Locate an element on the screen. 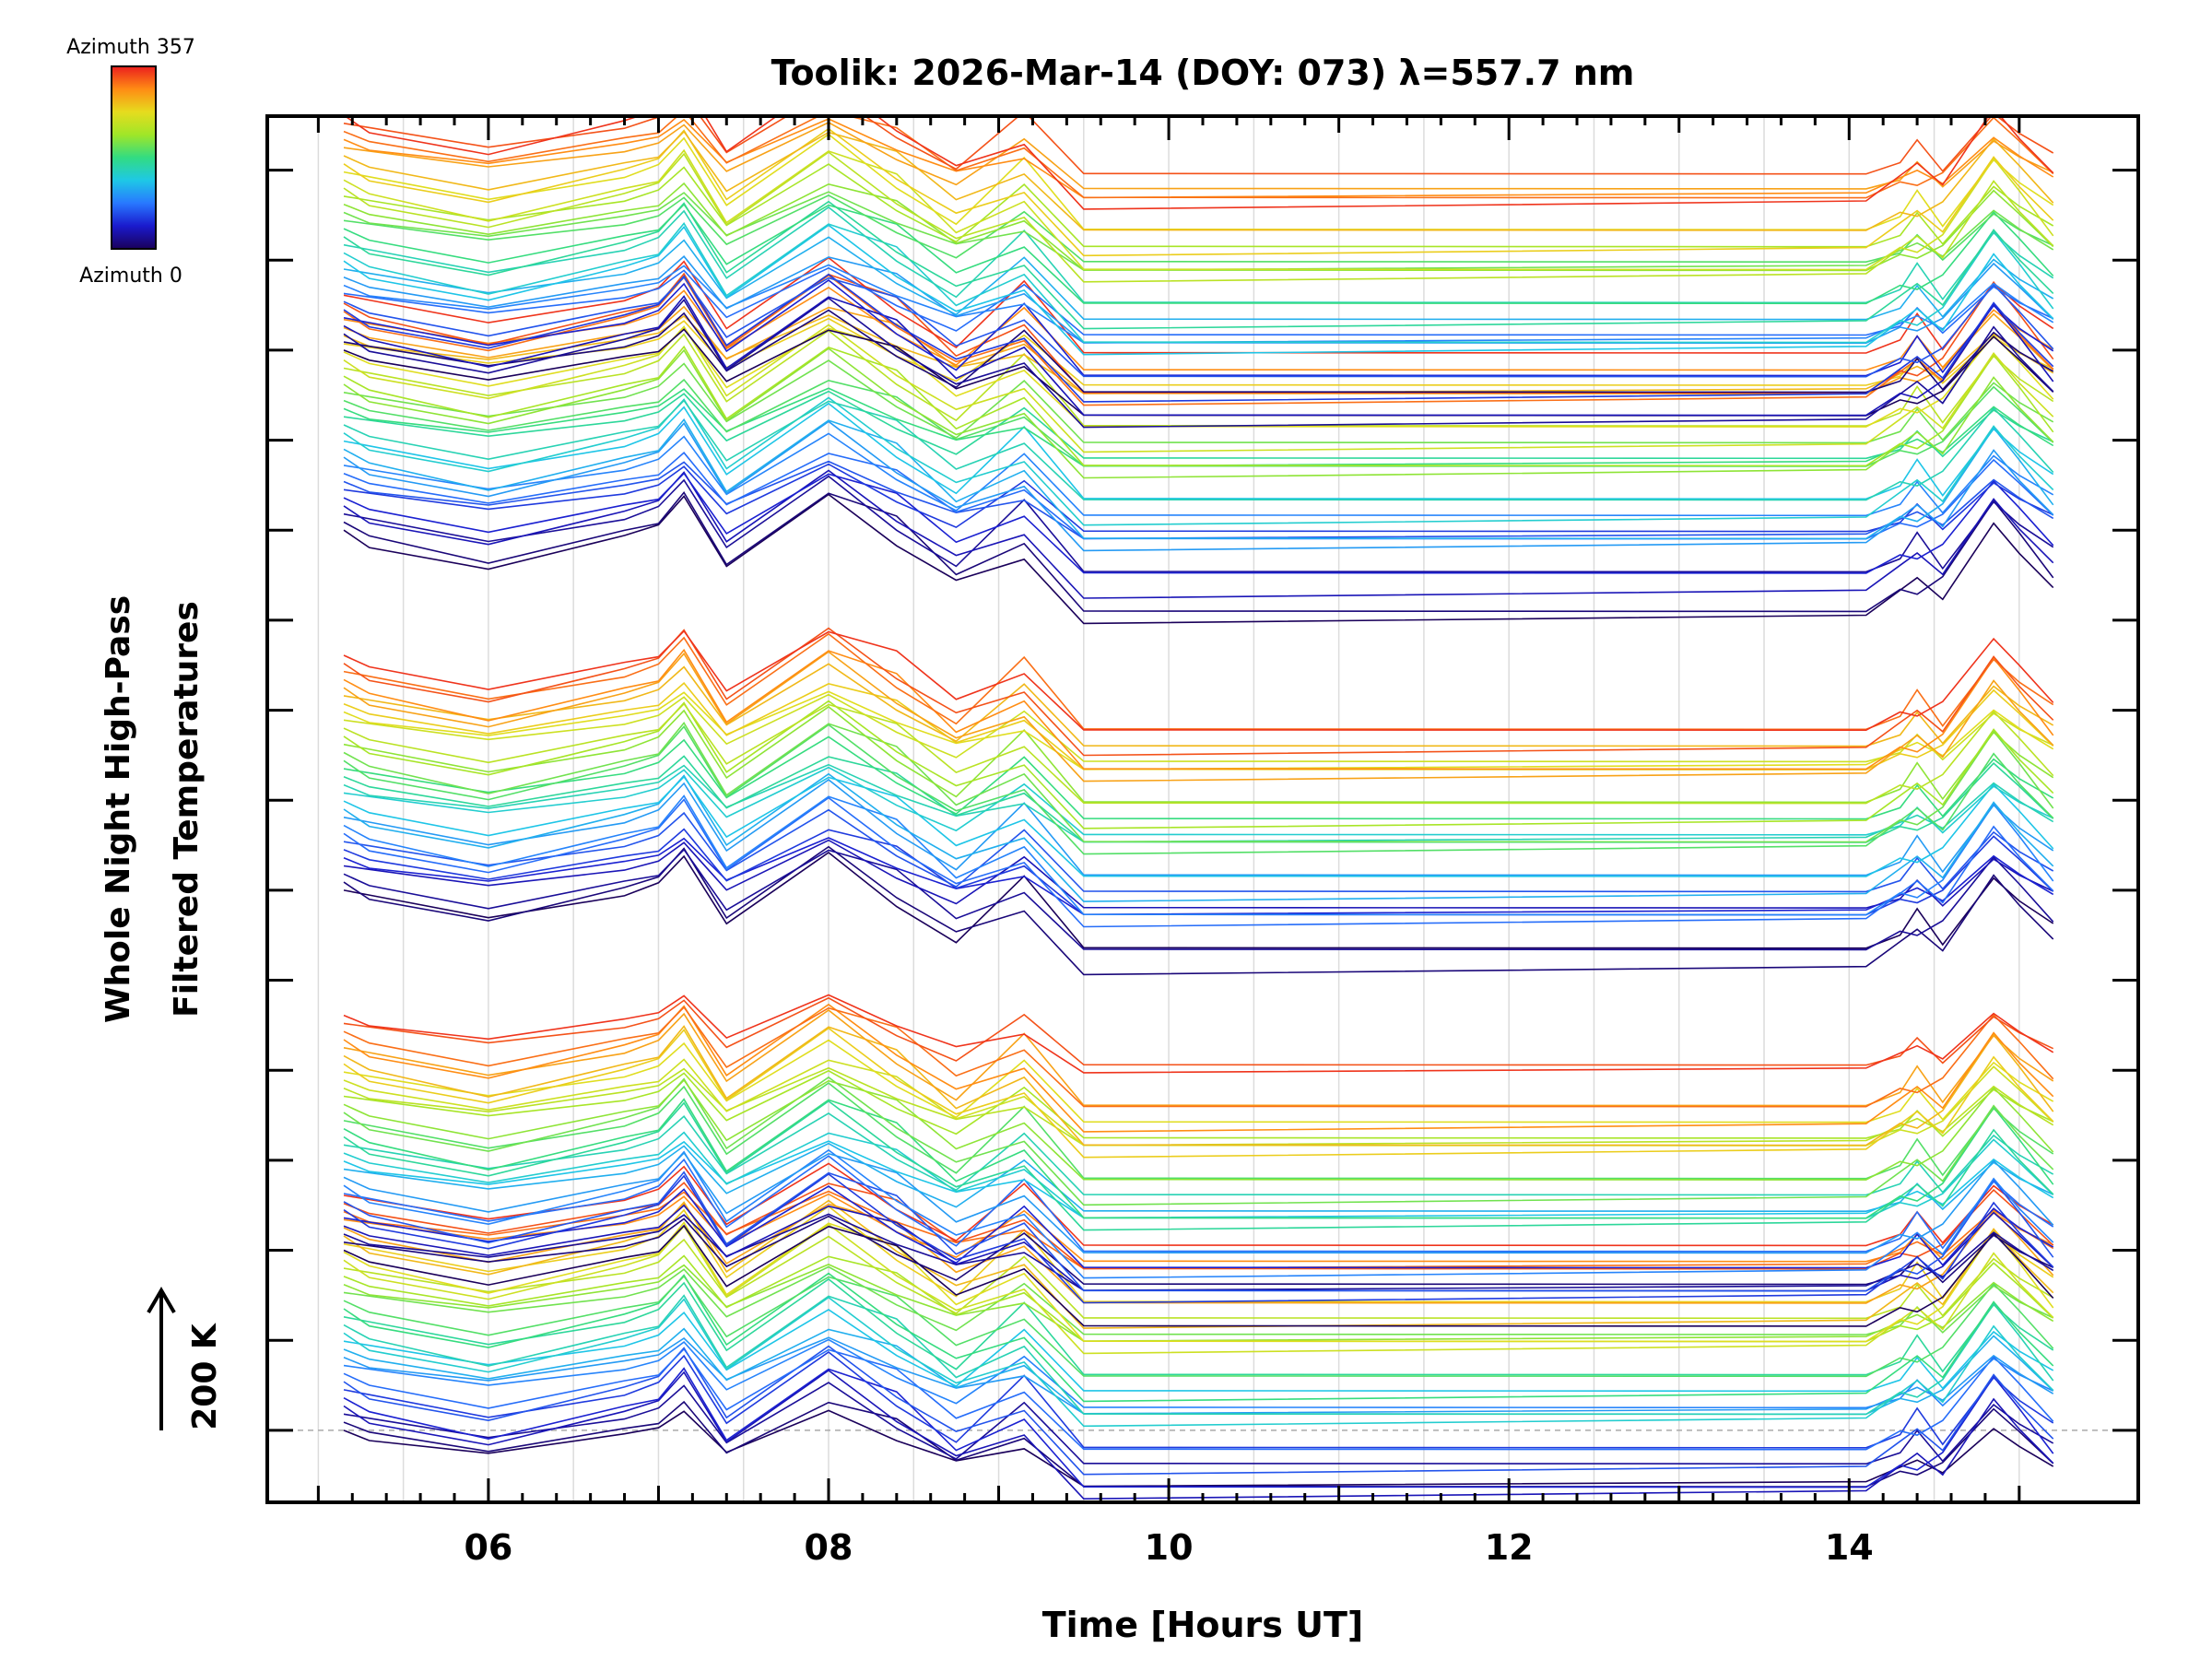 Image resolution: width=2212 pixels, height=1659 pixels. x-axis-tick-labels: 06 08 10 12 14 is located at coordinates (1168, 1547).